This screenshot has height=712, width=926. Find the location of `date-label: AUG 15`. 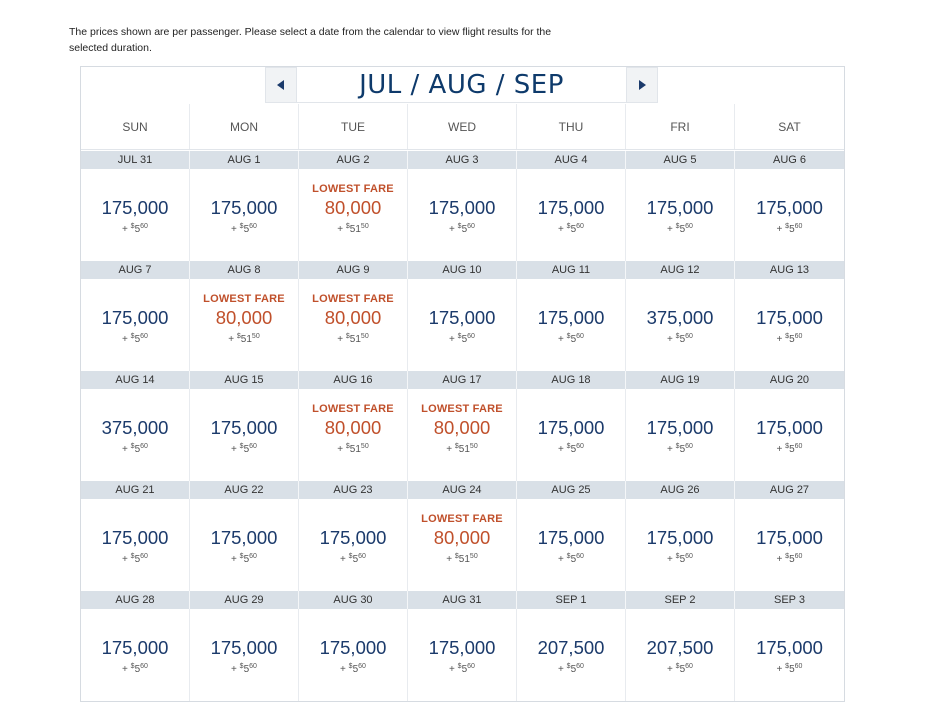

date-label: AUG 15 is located at coordinates (244, 380).